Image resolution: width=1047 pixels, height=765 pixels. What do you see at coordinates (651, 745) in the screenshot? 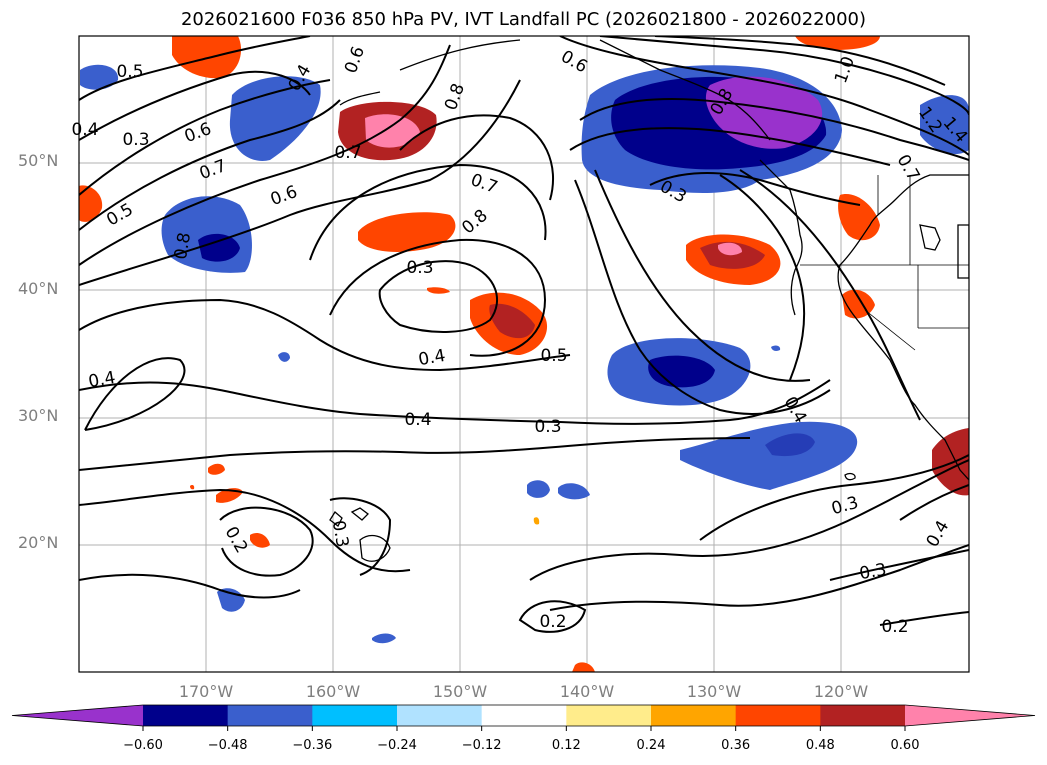
I see `colorbar-tick-label: 0.24` at bounding box center [651, 745].